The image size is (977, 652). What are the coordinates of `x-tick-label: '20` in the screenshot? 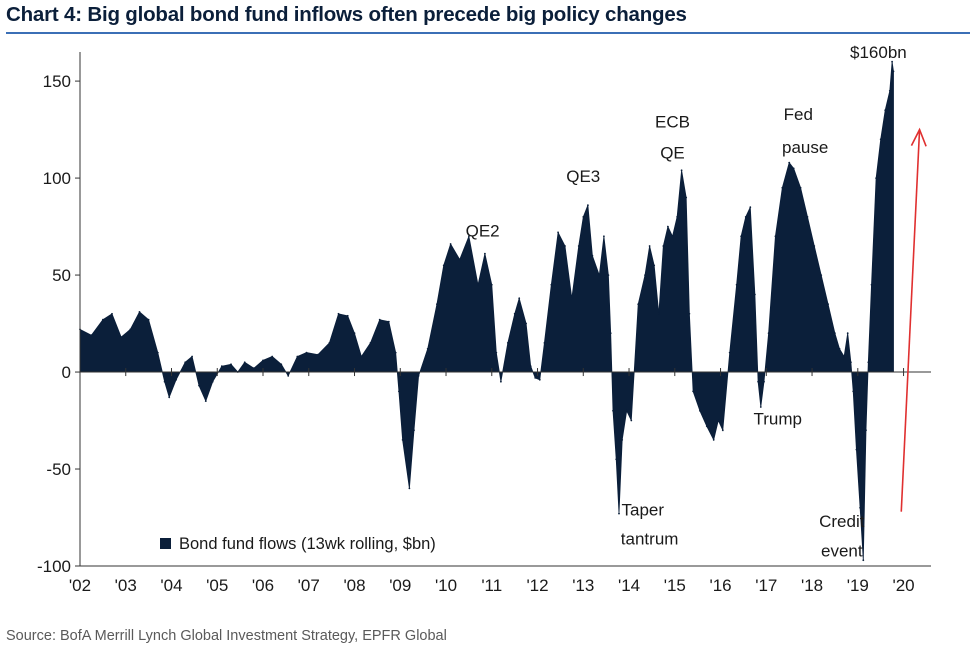 It's located at (903, 585).